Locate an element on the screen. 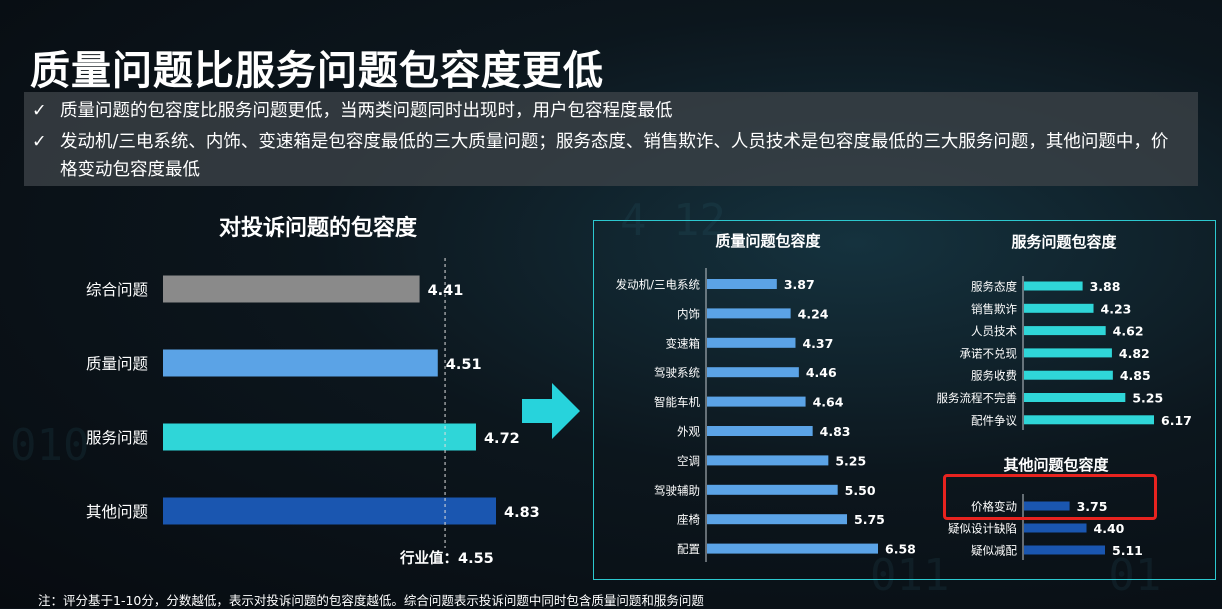  category-label: 承诺不兑现 is located at coordinates (989, 353).